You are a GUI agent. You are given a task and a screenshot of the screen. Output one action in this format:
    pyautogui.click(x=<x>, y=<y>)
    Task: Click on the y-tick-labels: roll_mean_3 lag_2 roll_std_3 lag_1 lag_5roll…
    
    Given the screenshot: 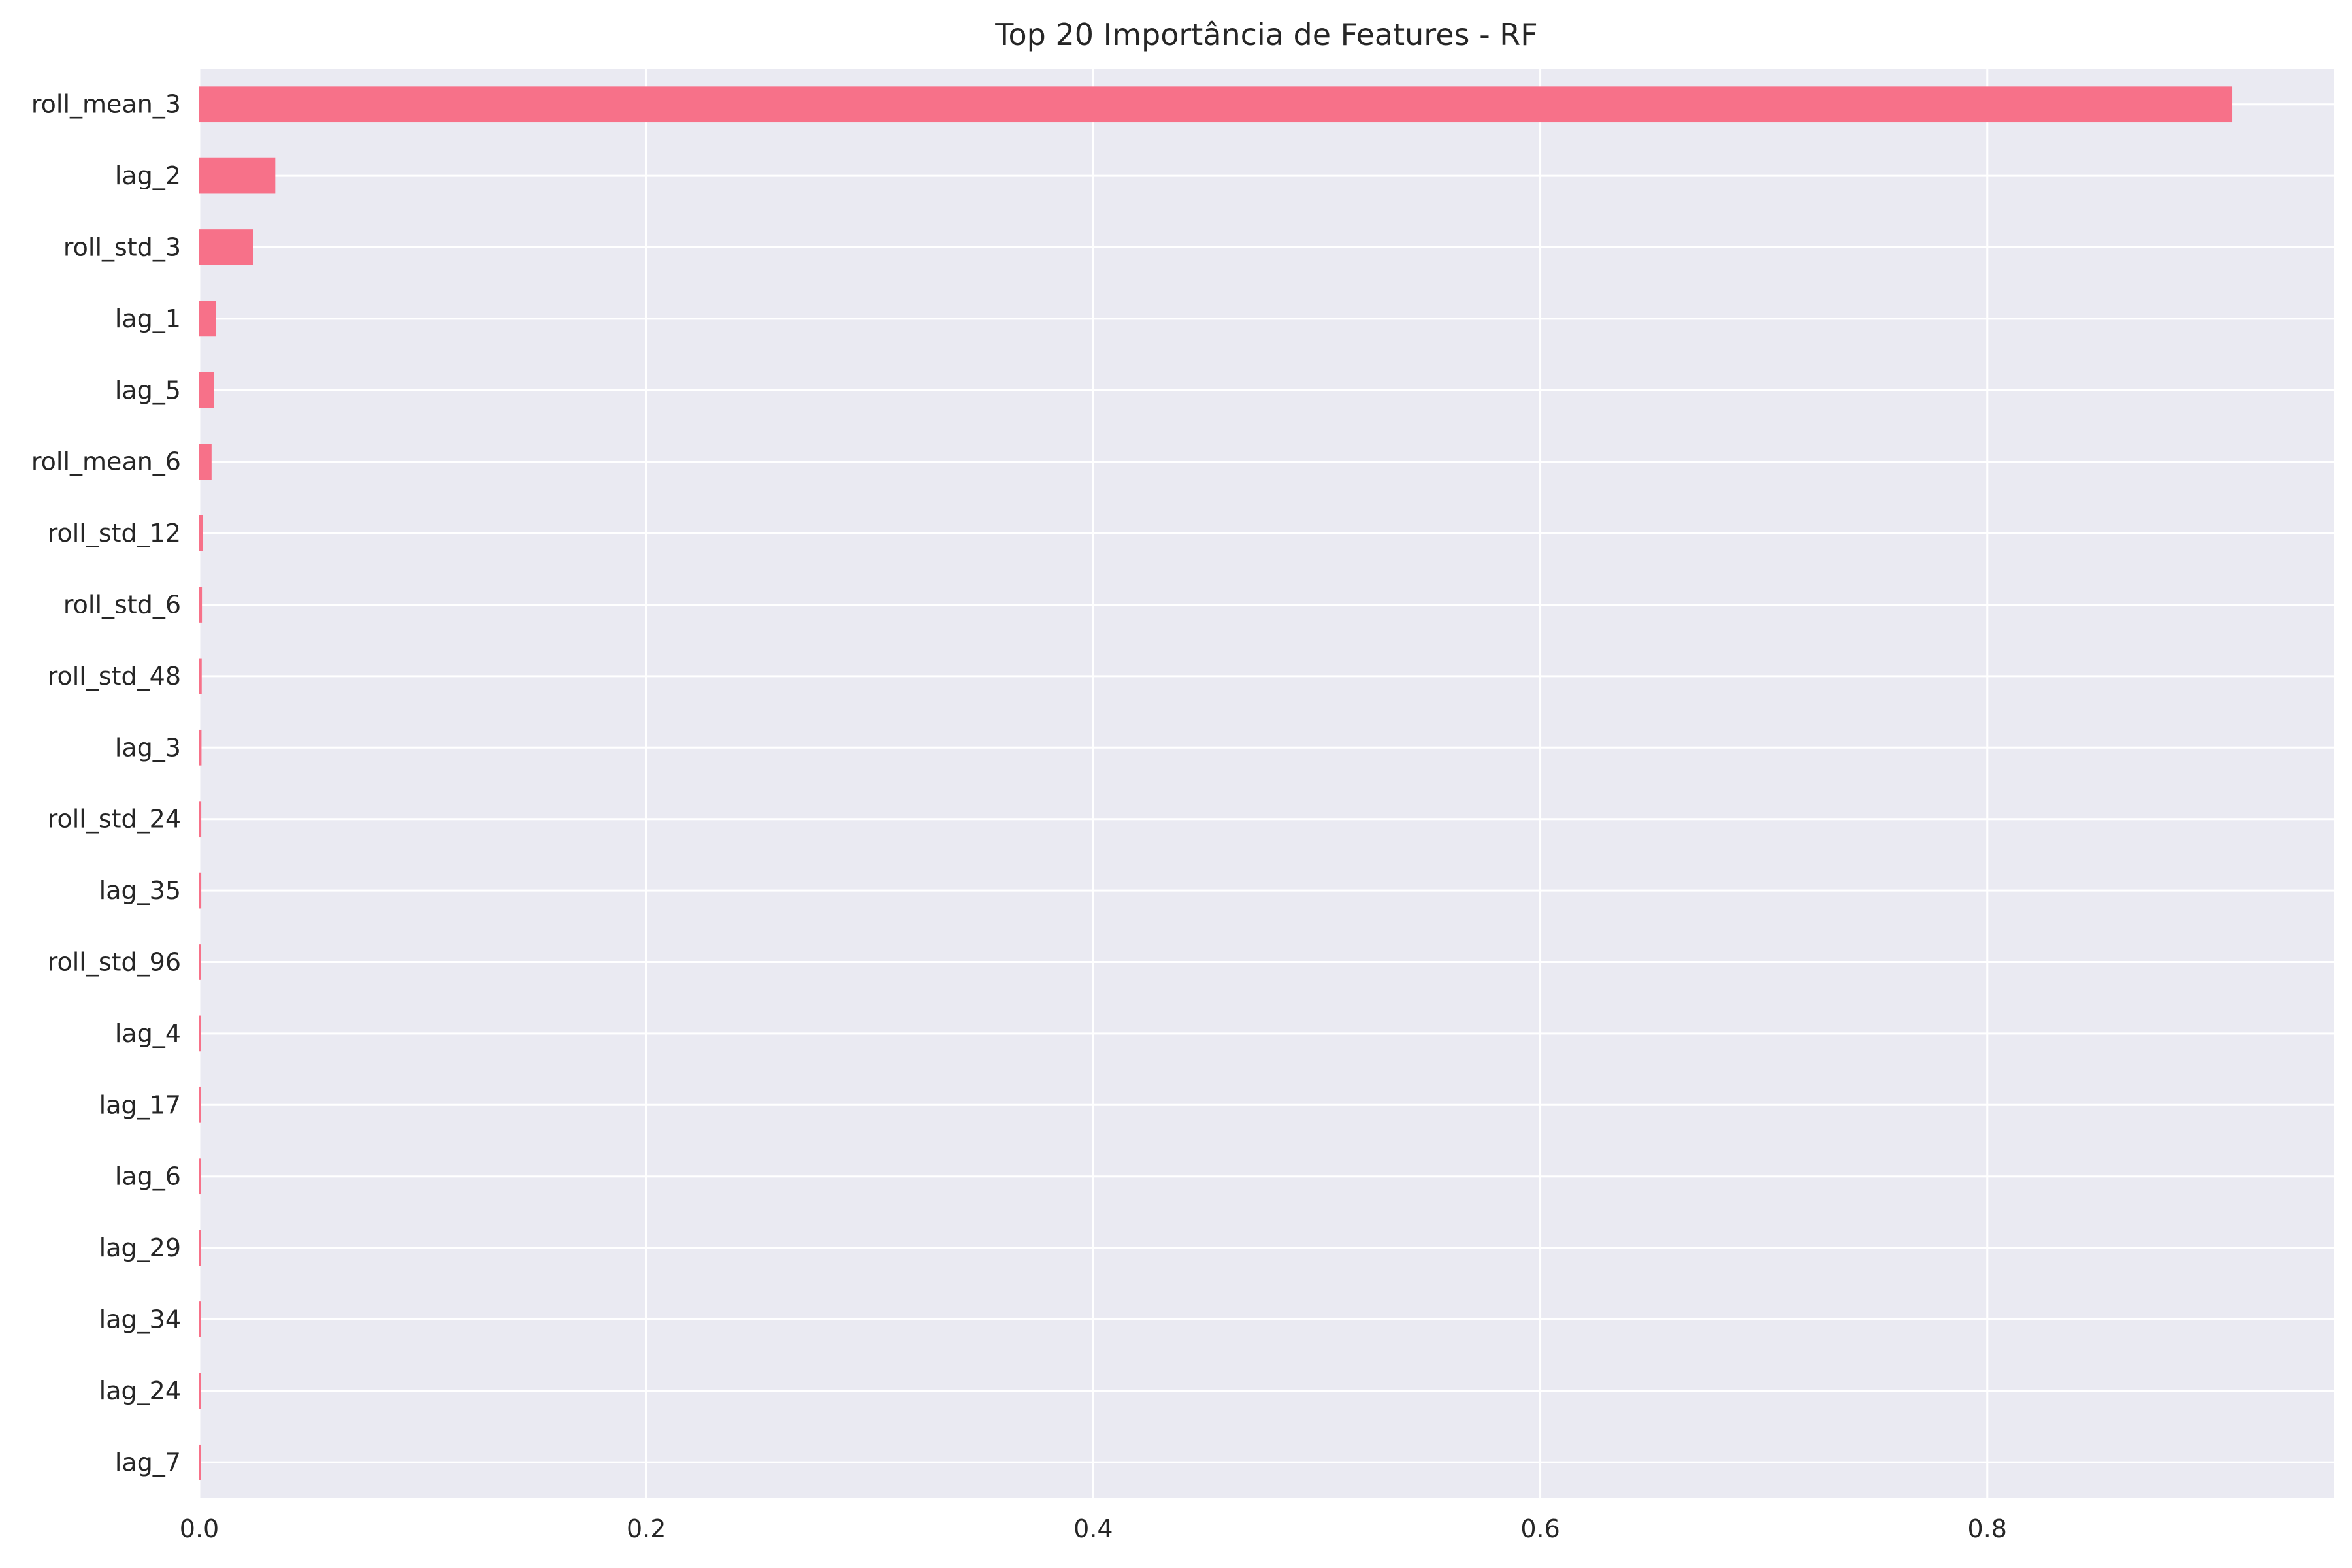 What is the action you would take?
    pyautogui.click(x=106, y=783)
    